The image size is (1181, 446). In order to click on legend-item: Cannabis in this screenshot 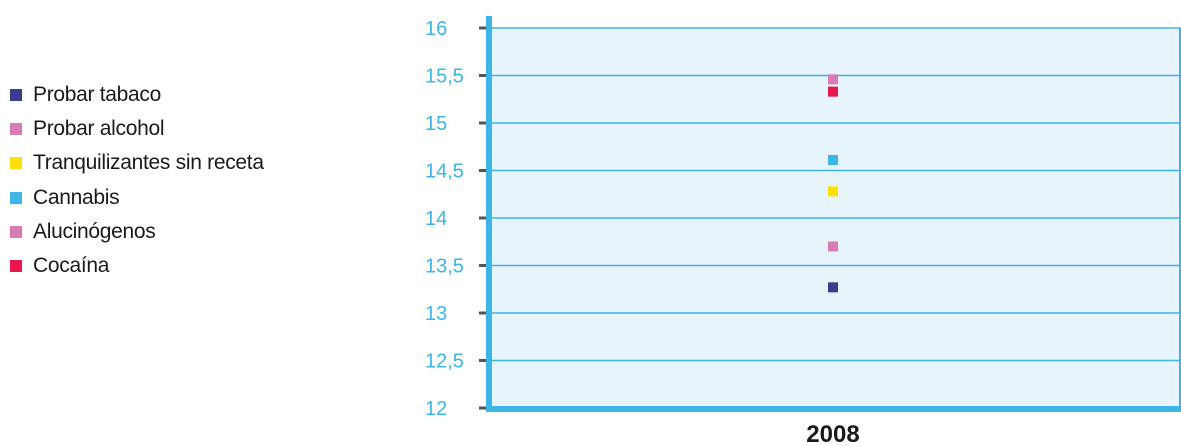, I will do `click(137, 198)`.